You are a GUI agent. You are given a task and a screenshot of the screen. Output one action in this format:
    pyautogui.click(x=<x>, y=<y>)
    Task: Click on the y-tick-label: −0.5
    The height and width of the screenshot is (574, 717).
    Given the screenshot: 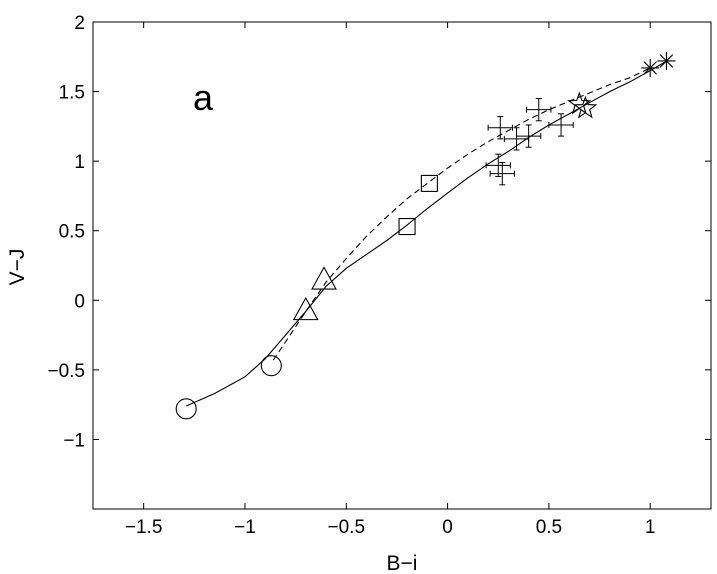 What is the action you would take?
    pyautogui.click(x=66, y=371)
    